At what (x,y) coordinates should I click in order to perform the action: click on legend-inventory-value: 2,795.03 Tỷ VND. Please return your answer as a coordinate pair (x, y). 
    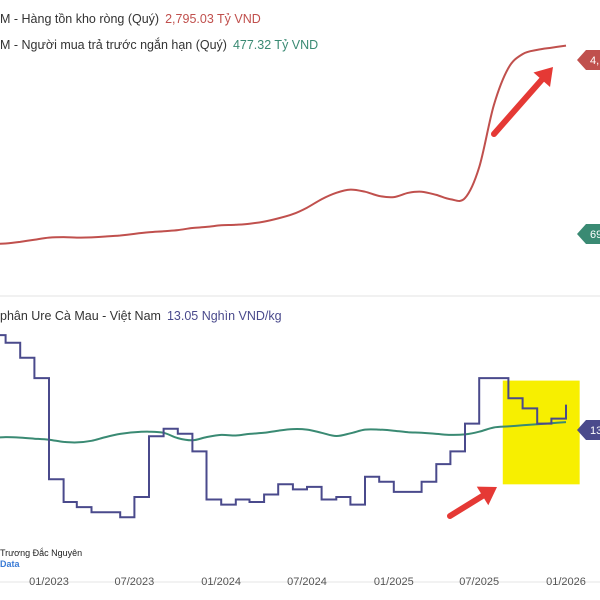
    Looking at the image, I should click on (213, 19).